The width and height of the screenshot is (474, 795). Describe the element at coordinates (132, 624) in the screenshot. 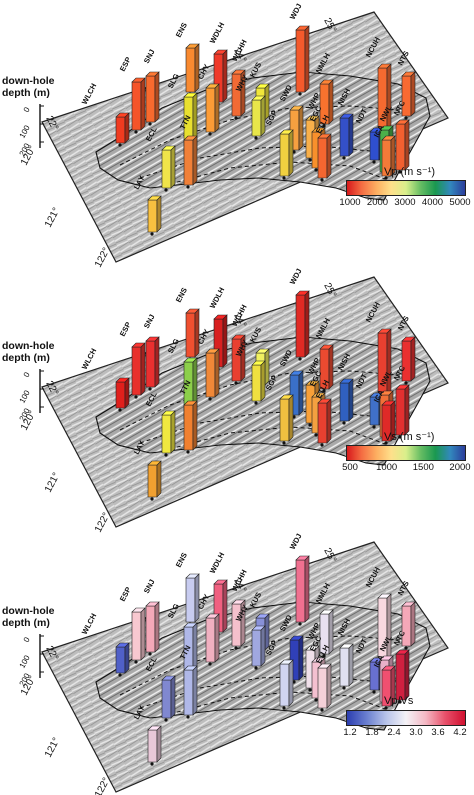

I see `station-column-esp: ESP` at that location.